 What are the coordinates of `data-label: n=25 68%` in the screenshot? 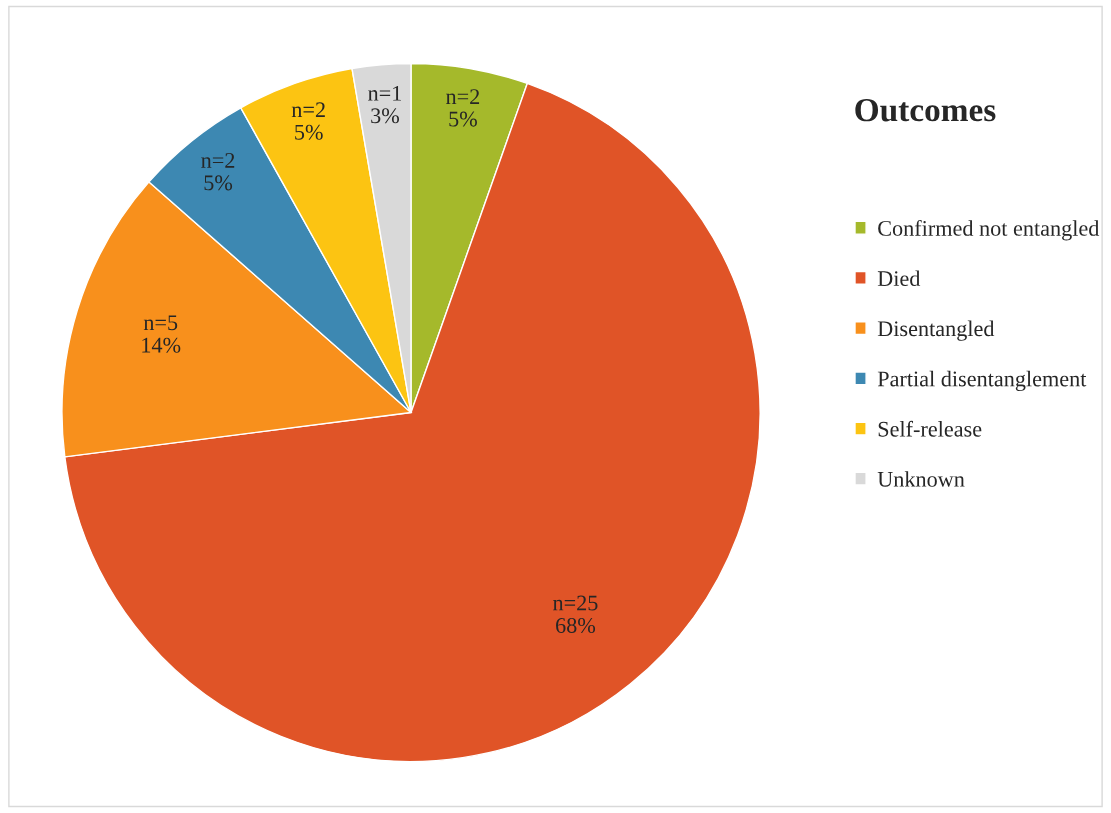 It's located at (575, 614).